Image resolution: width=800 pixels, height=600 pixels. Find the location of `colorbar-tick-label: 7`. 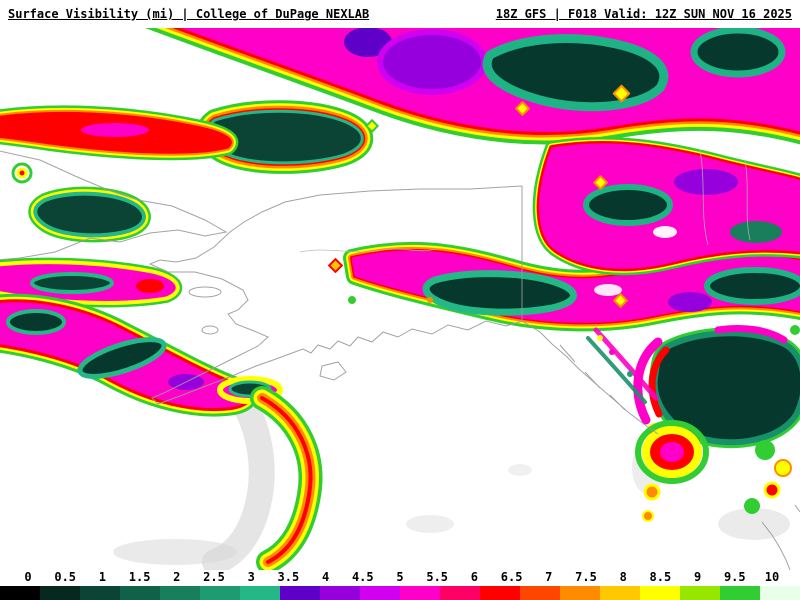

colorbar-tick-label: 7 is located at coordinates (549, 577).